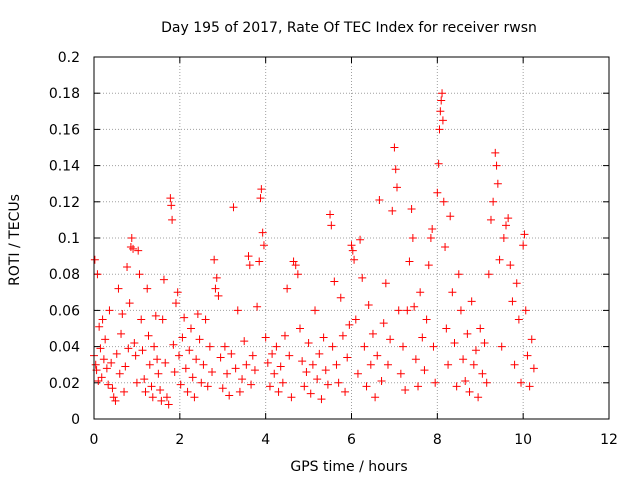  What do you see at coordinates (609, 440) in the screenshot?
I see `x-tick-label: 12` at bounding box center [609, 440].